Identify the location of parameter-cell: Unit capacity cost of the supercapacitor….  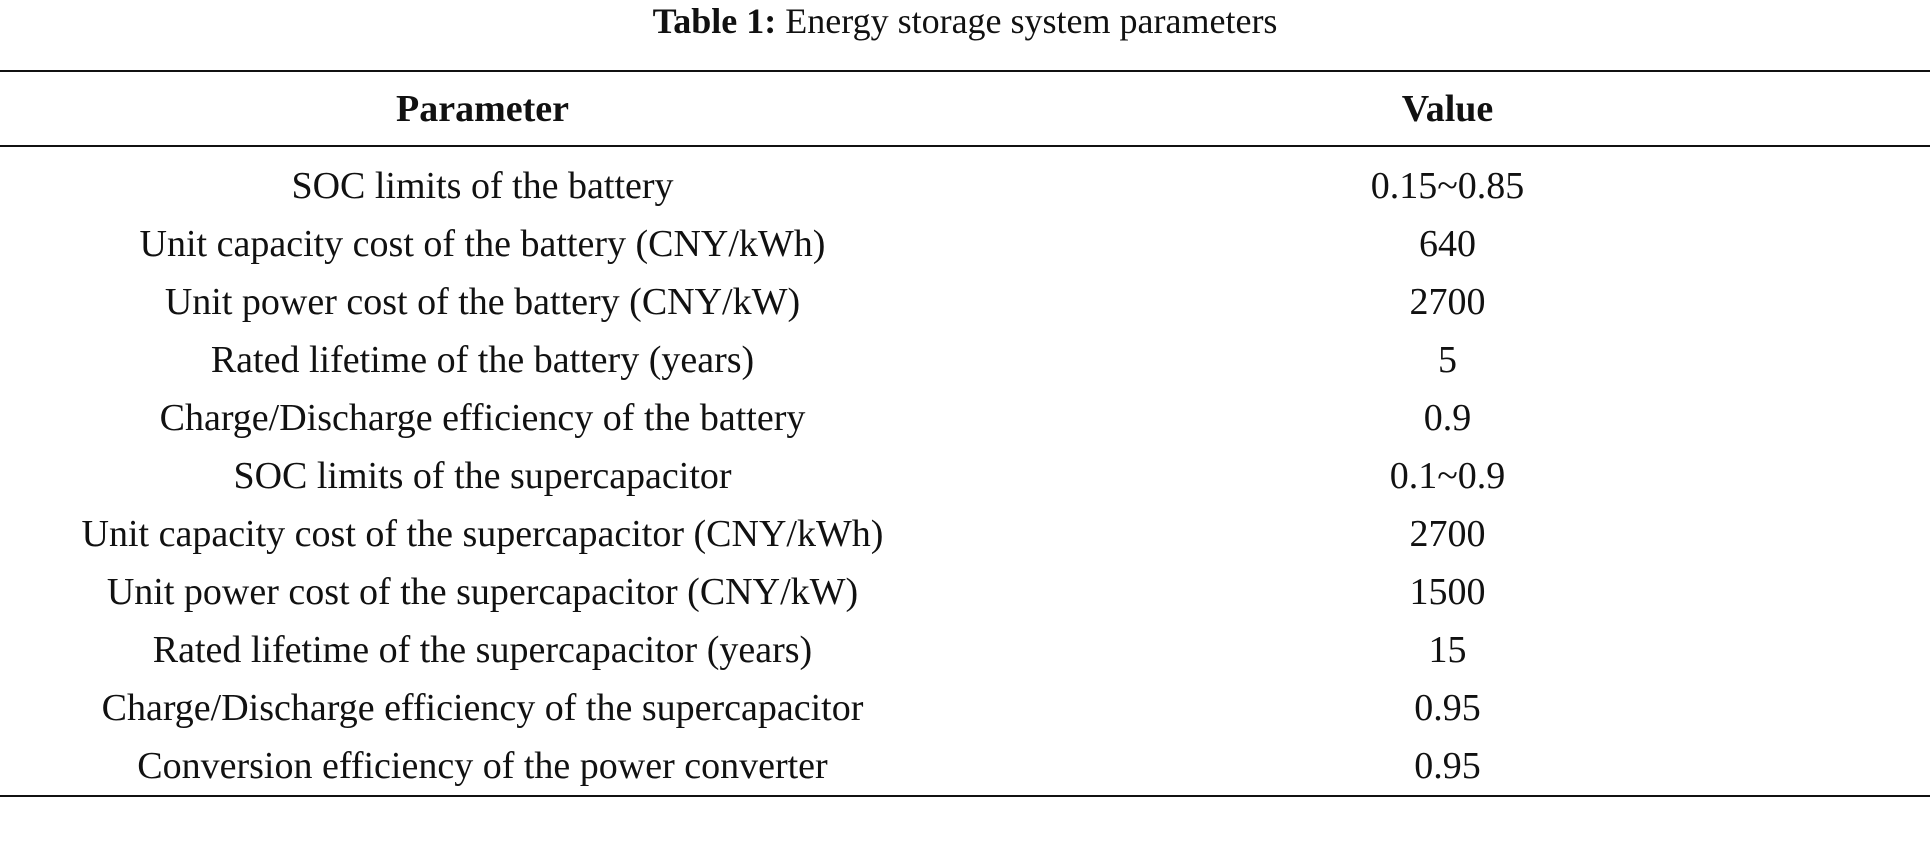
(482, 534).